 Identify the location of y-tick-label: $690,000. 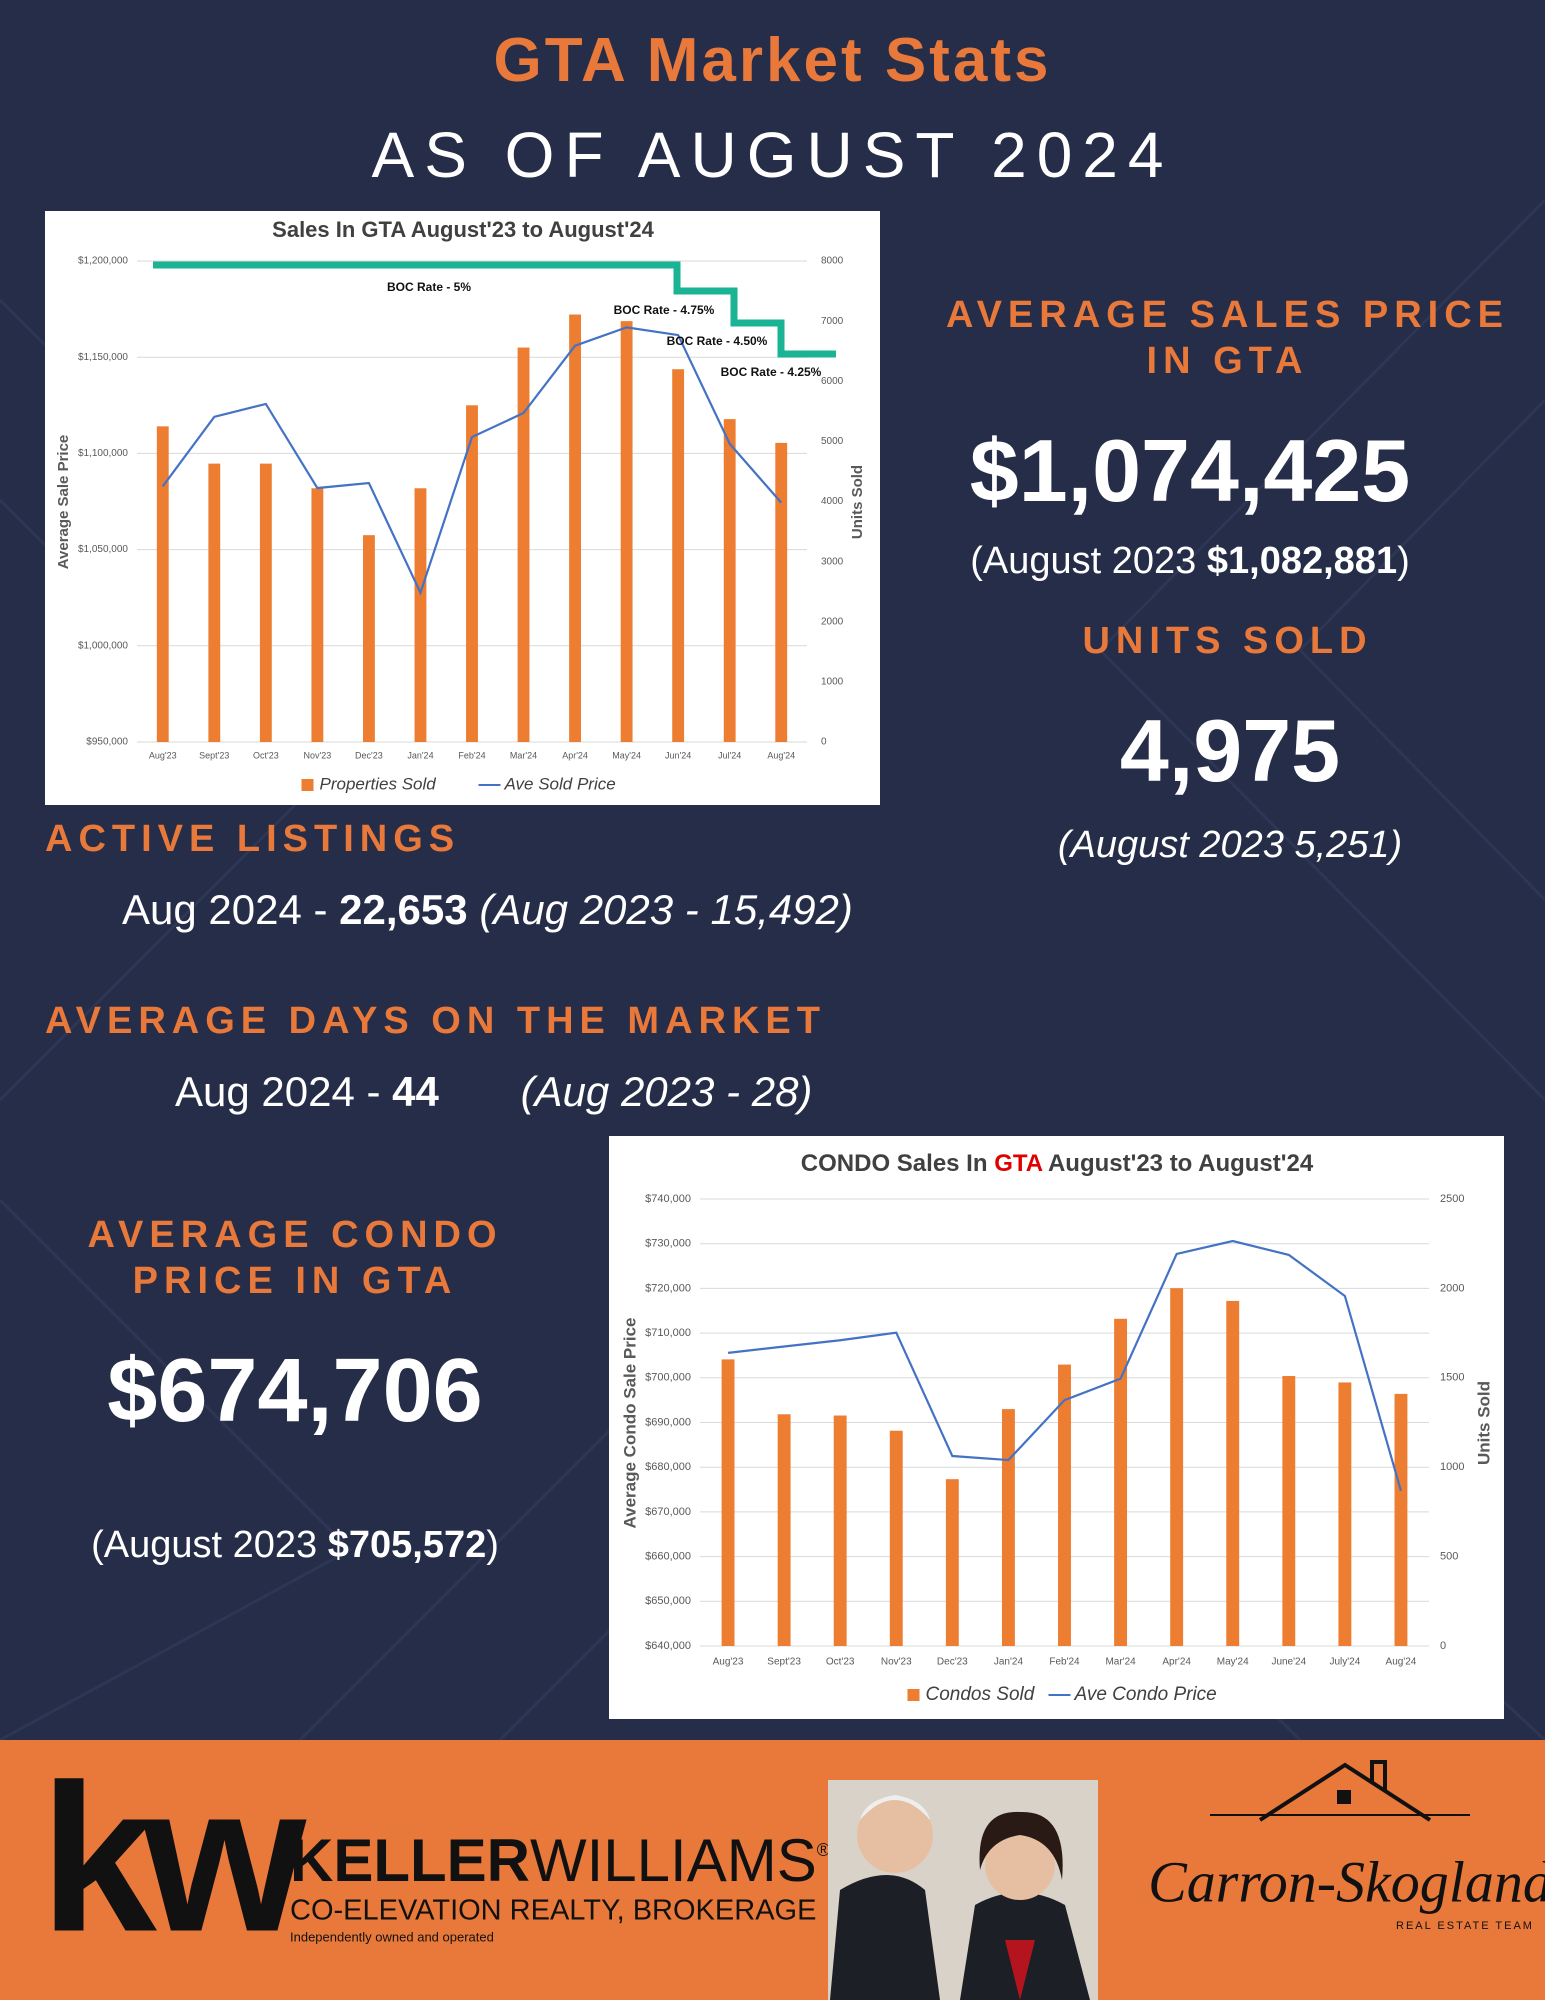
(668, 1422).